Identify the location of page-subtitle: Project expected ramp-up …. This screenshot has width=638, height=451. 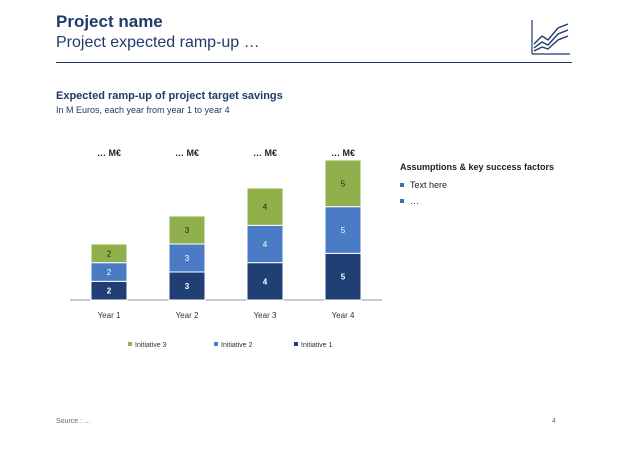
(158, 42).